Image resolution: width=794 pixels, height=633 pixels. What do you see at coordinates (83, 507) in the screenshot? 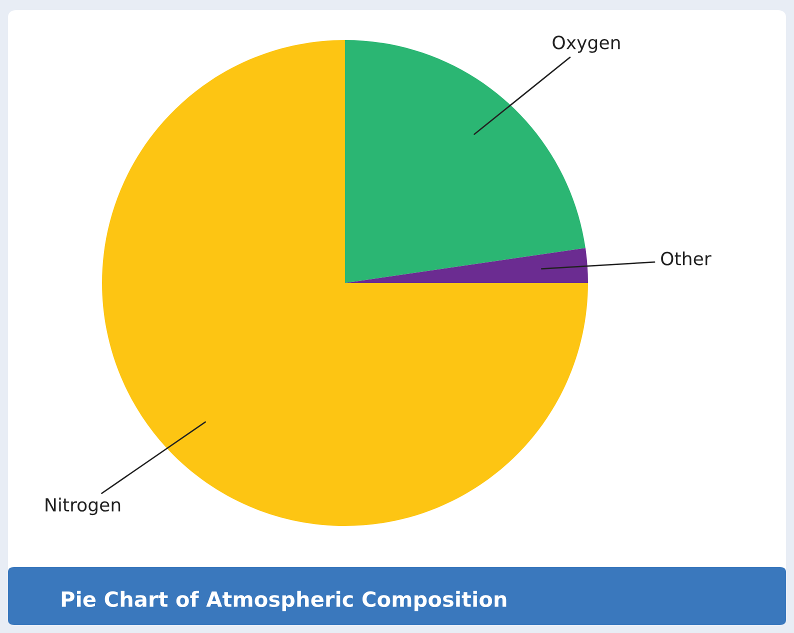
I see `slice-label: Nitrogen` at bounding box center [83, 507].